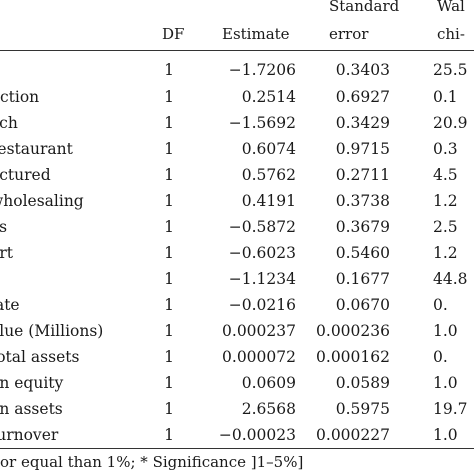  Describe the element at coordinates (353, 435) in the screenshot. I see `row-standard-error: 0.000227` at that location.